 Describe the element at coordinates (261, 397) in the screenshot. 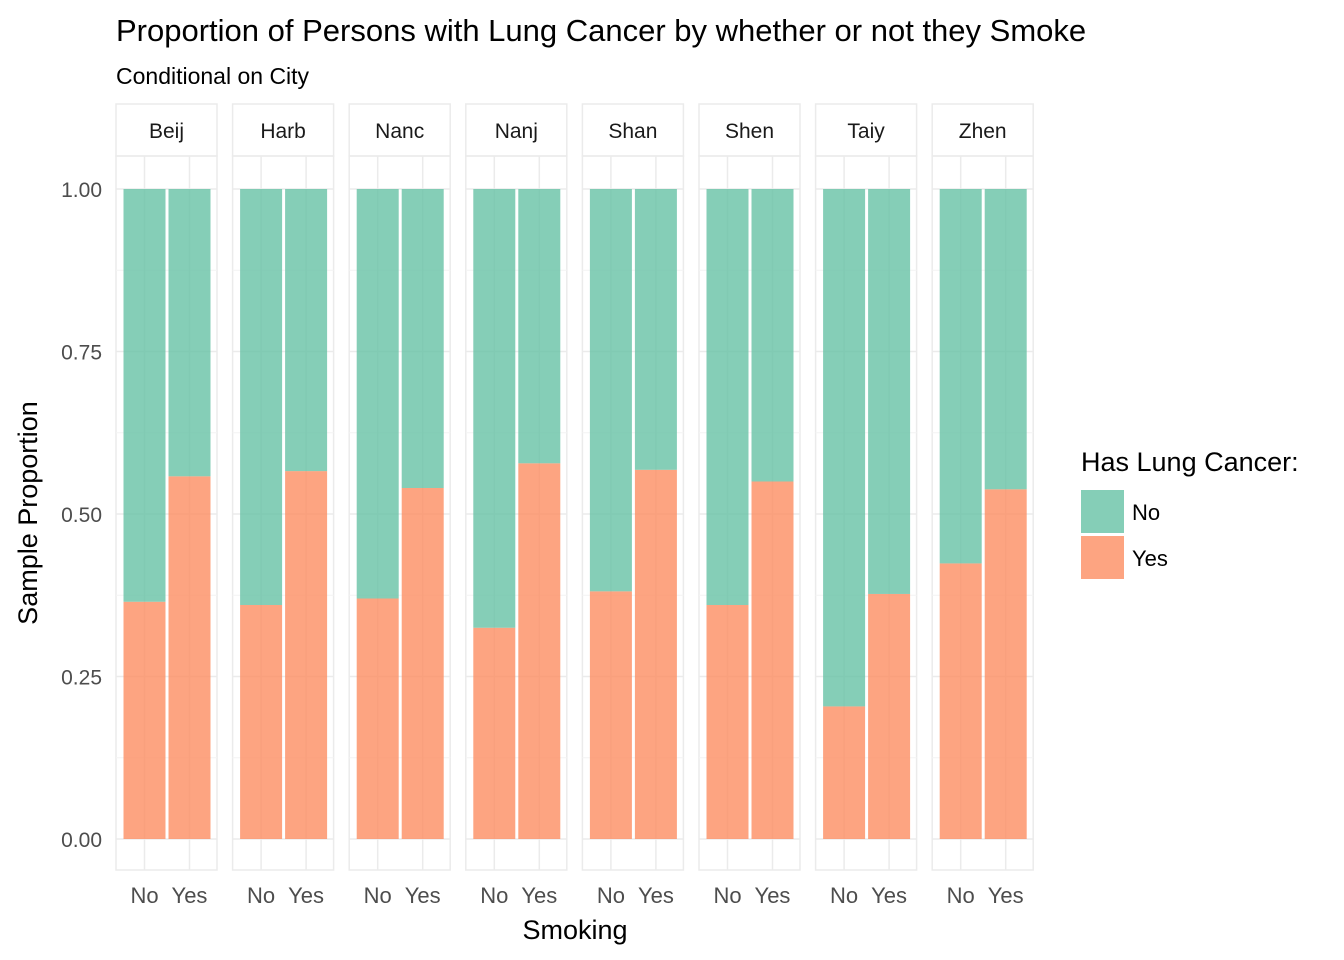

I see `bar-no-harb-no` at that location.